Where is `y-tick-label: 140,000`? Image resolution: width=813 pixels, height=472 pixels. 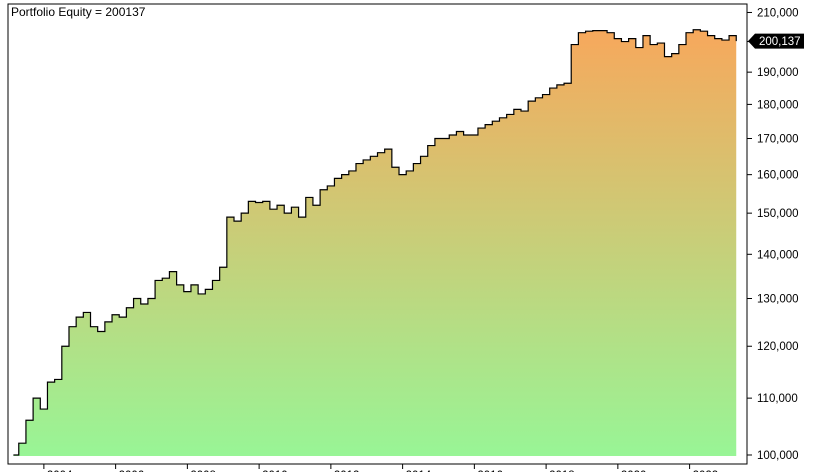
y-tick-label: 140,000 is located at coordinates (778, 255).